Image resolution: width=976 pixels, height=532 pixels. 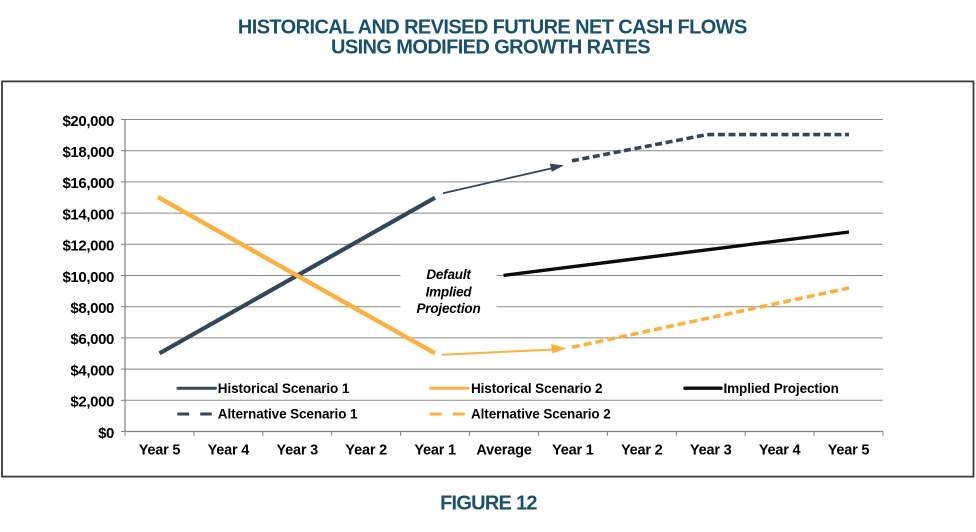 What do you see at coordinates (92, 402) in the screenshot?
I see `svg-text: $2,000` at bounding box center [92, 402].